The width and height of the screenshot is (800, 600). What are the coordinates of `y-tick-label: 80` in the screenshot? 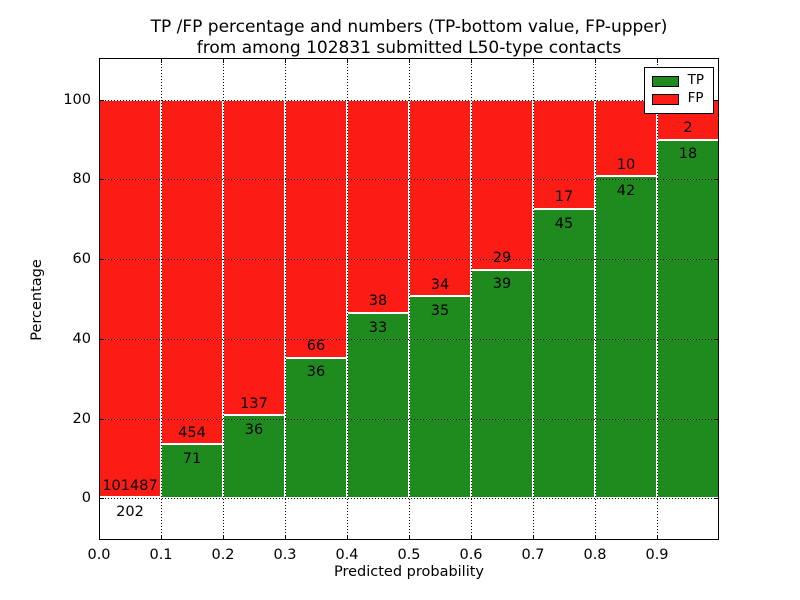 It's located at (81, 179).